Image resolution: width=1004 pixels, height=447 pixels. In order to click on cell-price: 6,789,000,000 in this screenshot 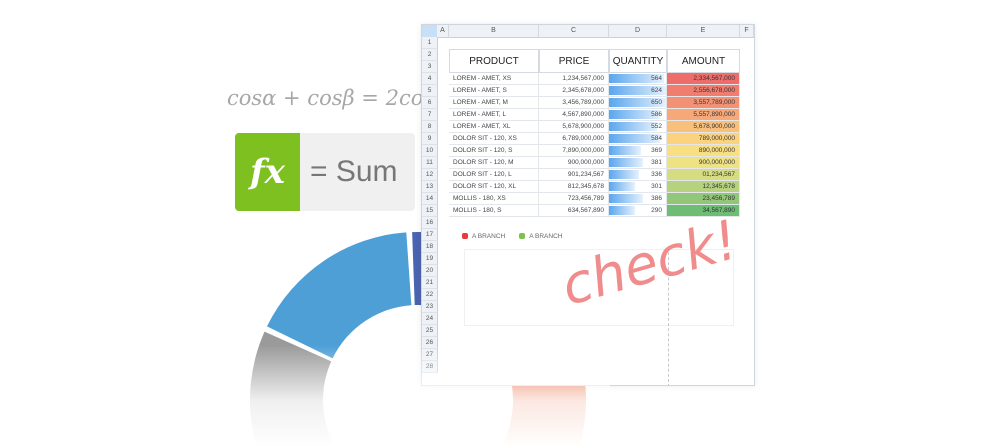, I will do `click(574, 139)`.